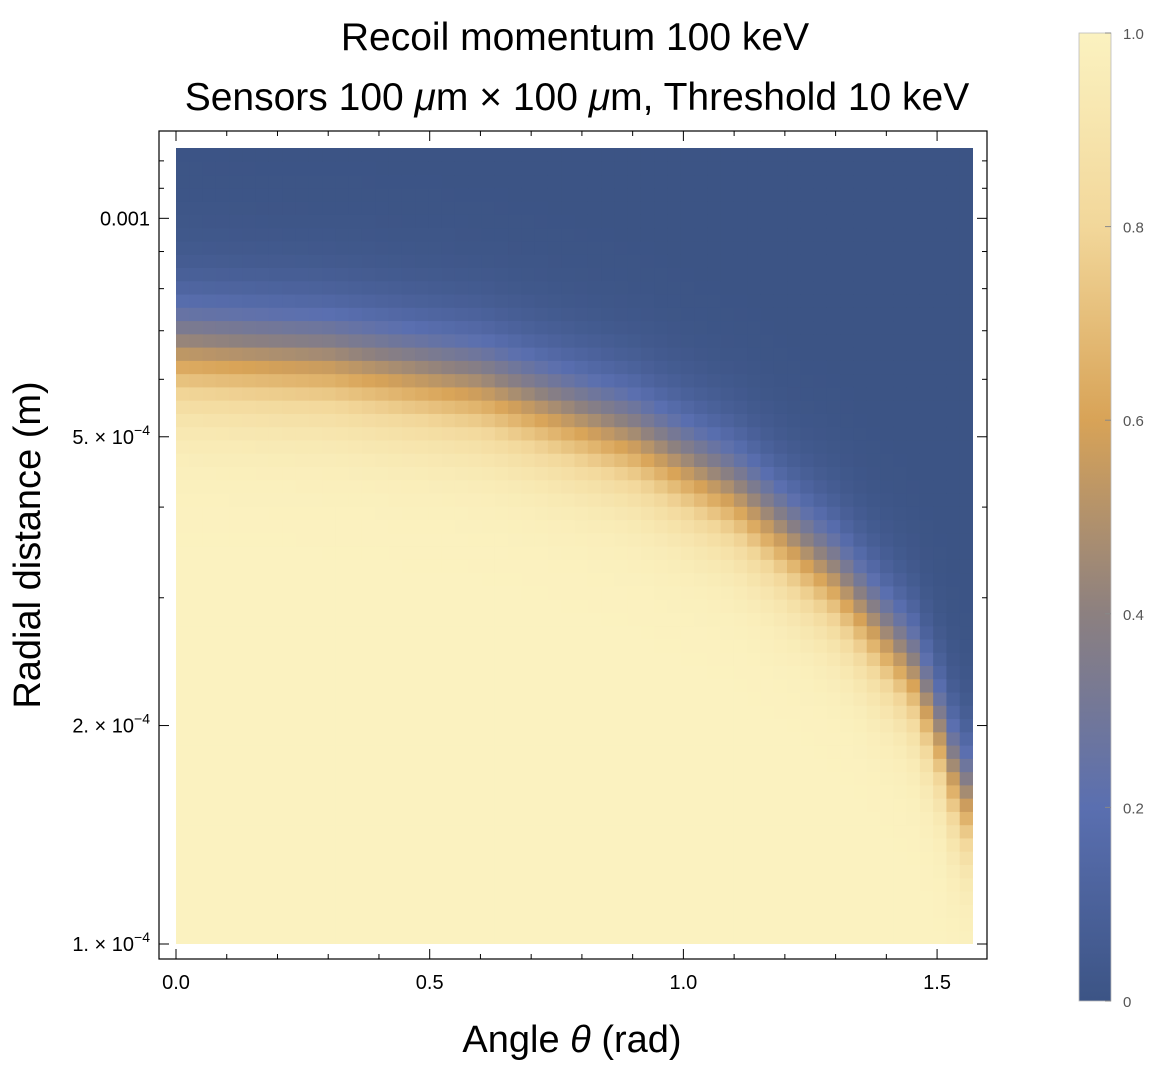  Describe the element at coordinates (111, 582) in the screenshot. I see `y-tick-labels: 1. × 10−42. × 10−45. × 10−40.001` at that location.